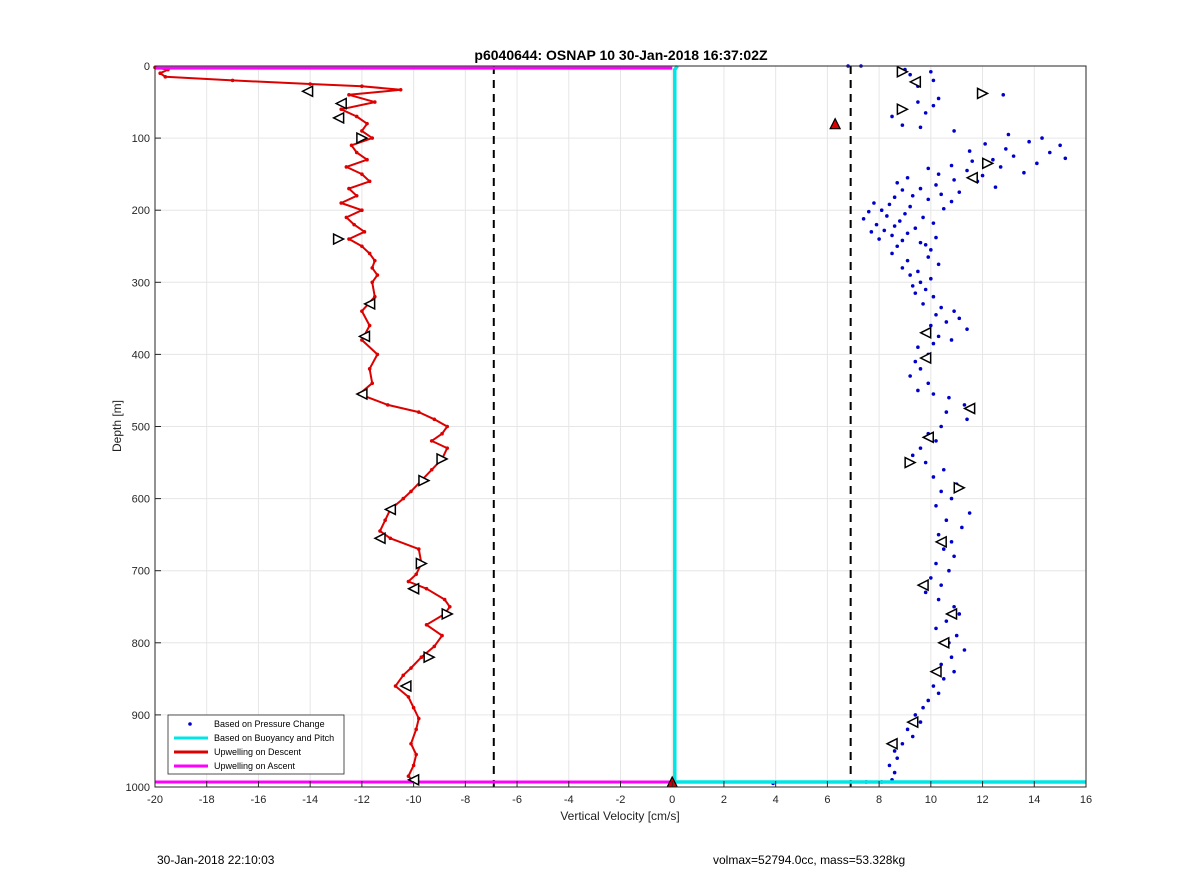 This screenshot has height=885, width=1200. I want to click on x-tick-label: -6, so click(517, 800).